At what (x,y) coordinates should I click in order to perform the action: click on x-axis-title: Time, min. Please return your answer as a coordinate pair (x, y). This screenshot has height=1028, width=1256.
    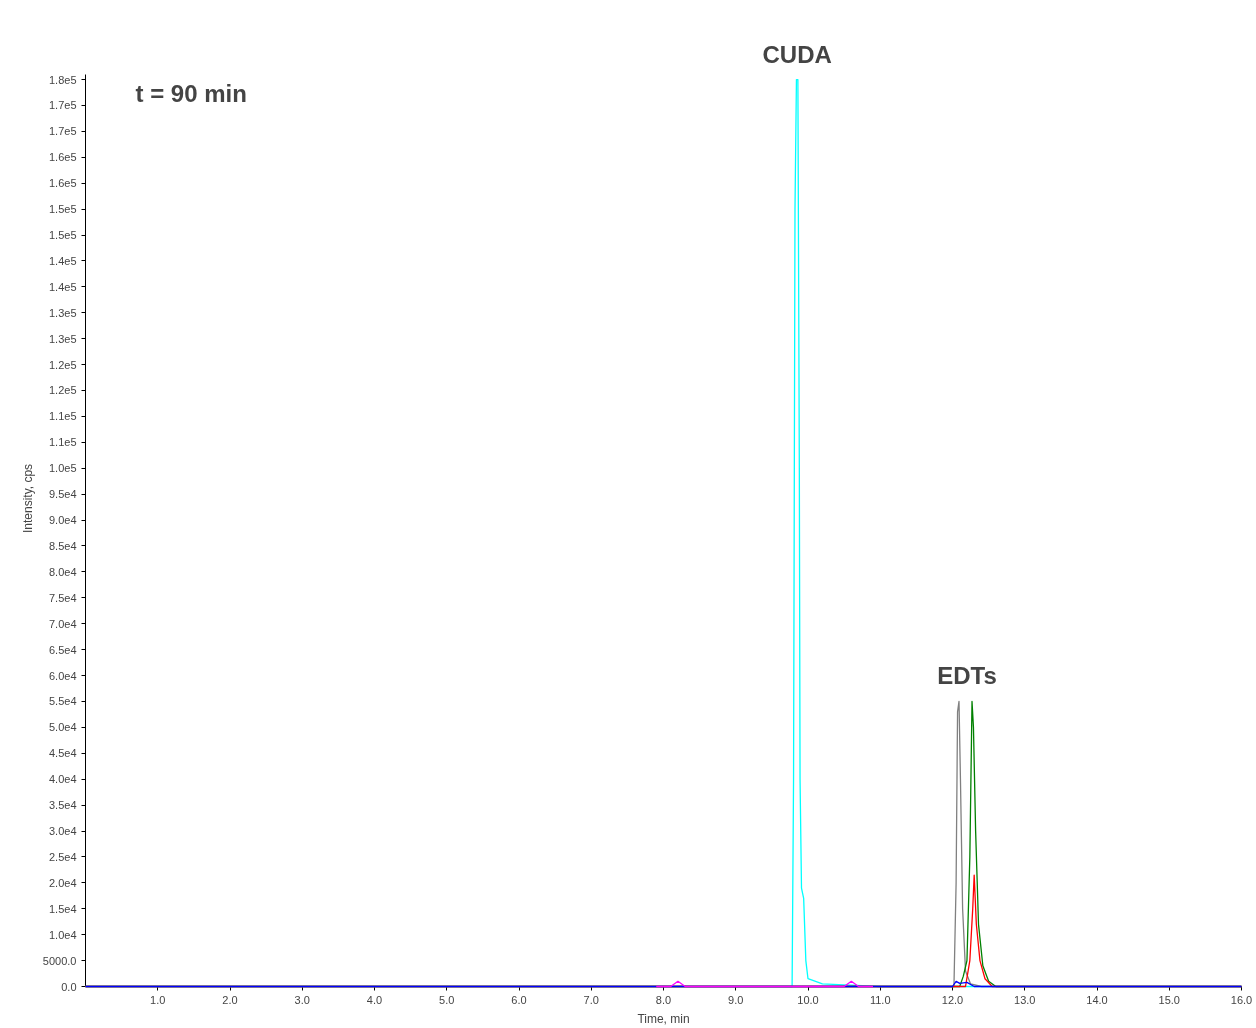
    Looking at the image, I should click on (663, 1018).